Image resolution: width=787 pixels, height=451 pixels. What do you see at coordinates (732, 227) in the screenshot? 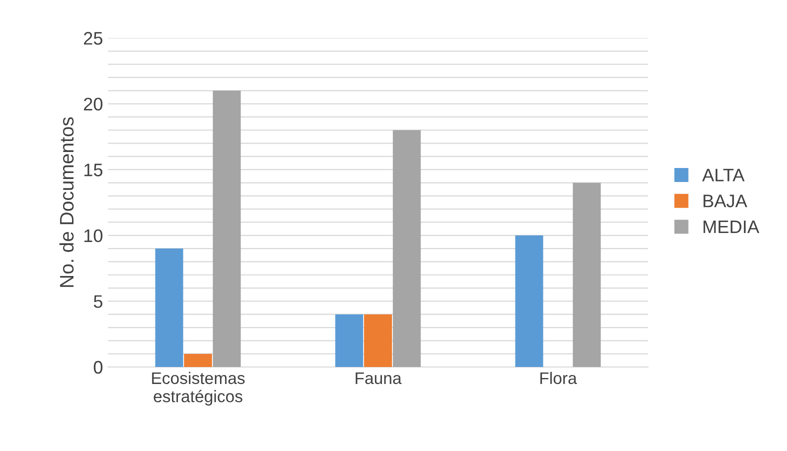
I see `legend-label: MEDIA` at bounding box center [732, 227].